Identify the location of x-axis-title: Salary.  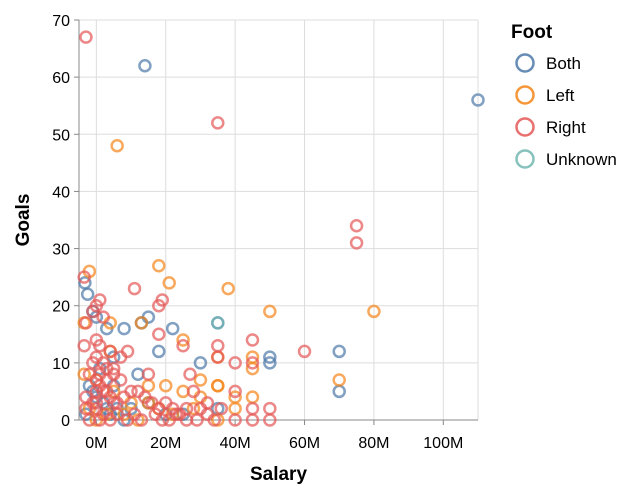
(278, 474).